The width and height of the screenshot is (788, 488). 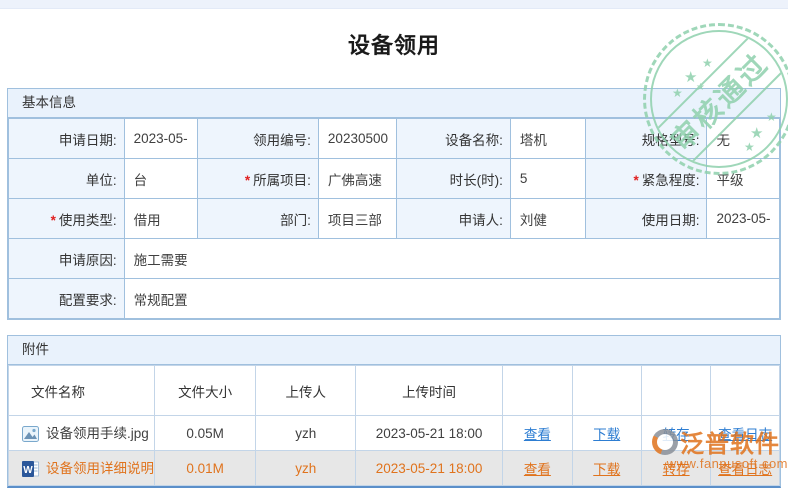 What do you see at coordinates (547, 218) in the screenshot?
I see `field-value-applicant: 刘健` at bounding box center [547, 218].